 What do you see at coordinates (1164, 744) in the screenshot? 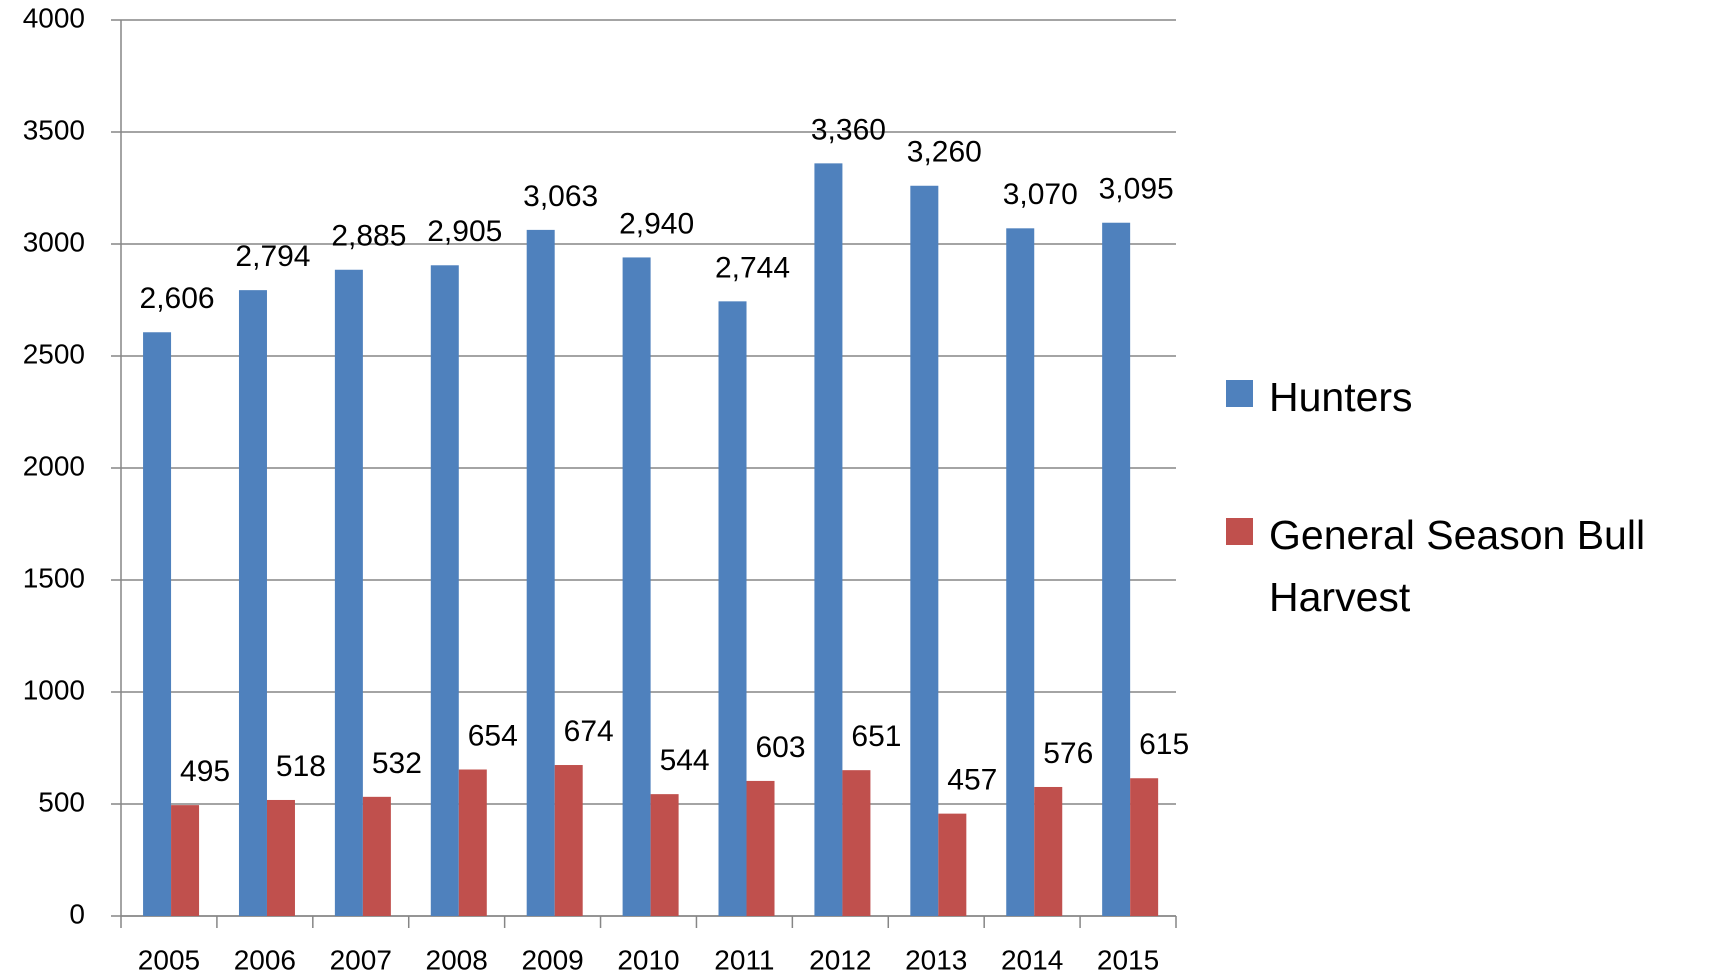
I see `data-label: 615` at bounding box center [1164, 744].